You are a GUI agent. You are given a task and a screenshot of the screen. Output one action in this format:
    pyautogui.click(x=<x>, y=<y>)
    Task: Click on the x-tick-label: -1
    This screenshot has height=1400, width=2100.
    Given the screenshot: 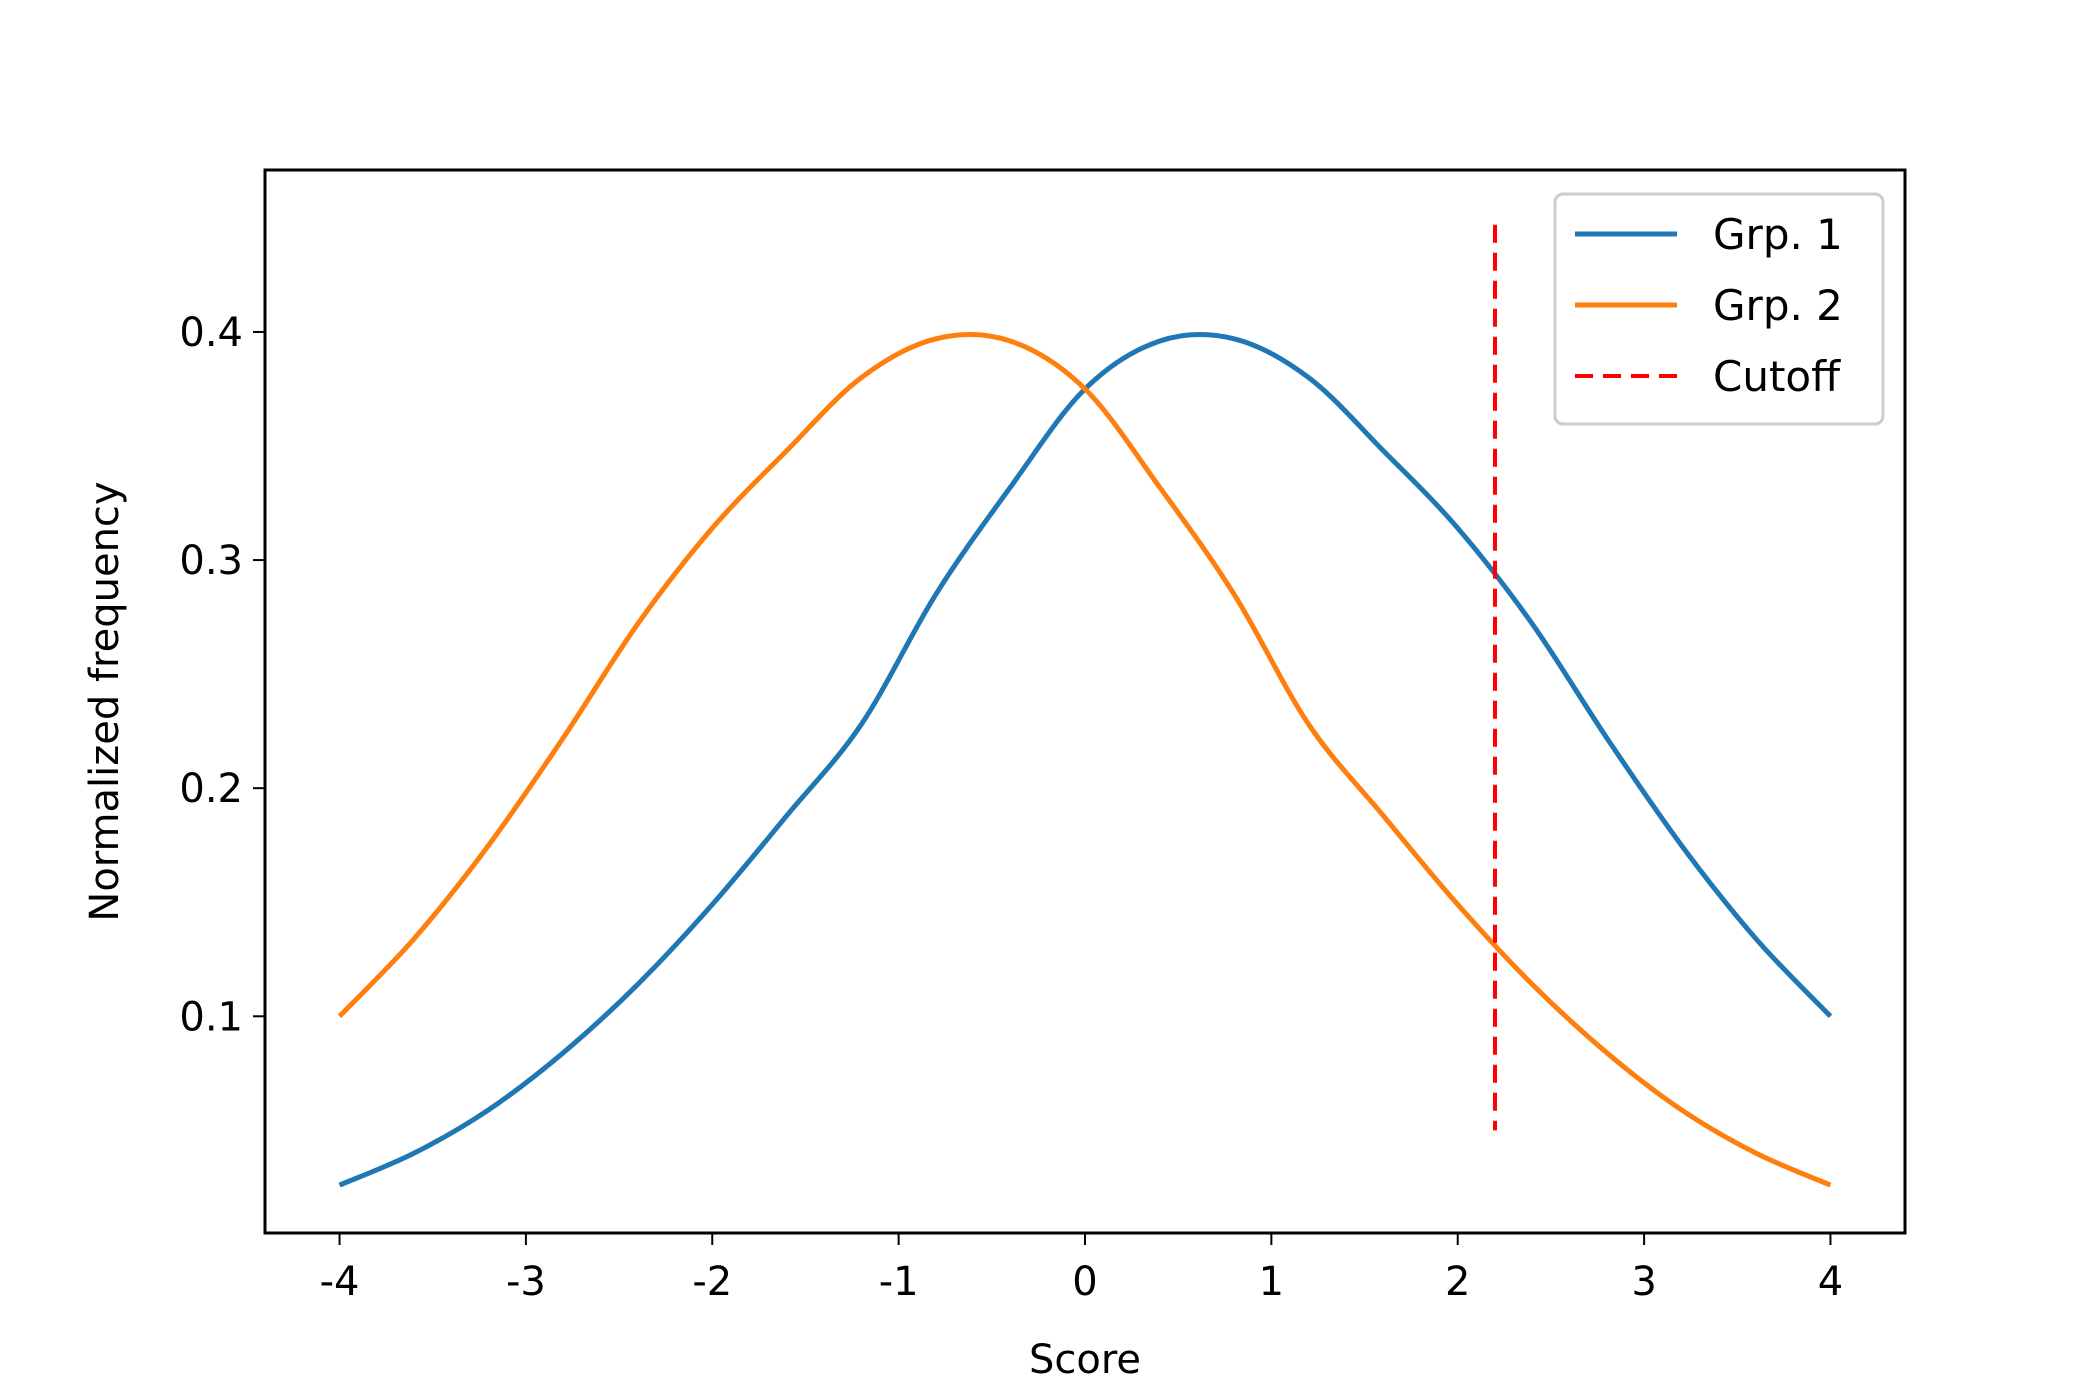 What is the action you would take?
    pyautogui.click(x=899, y=1282)
    